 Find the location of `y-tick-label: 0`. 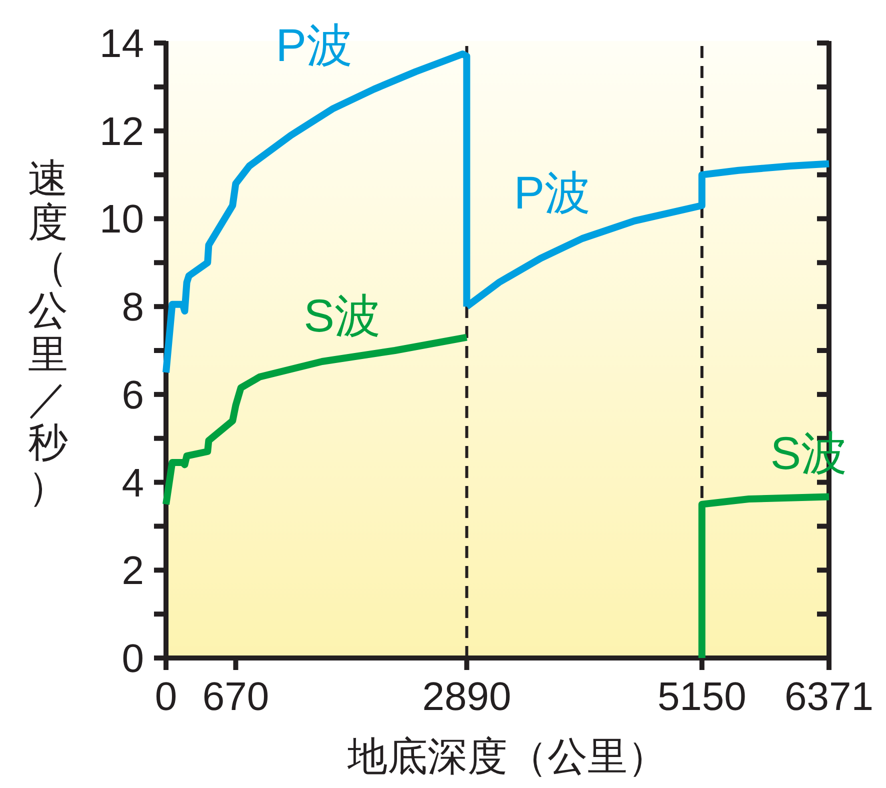

y-tick-label: 0 is located at coordinates (133, 659).